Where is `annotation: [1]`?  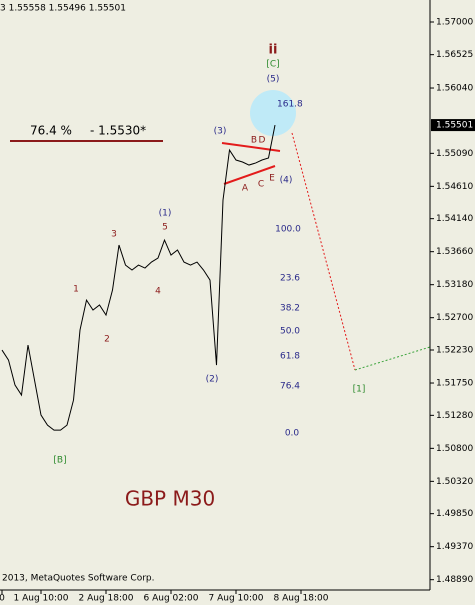
annotation: [1] is located at coordinates (359, 390).